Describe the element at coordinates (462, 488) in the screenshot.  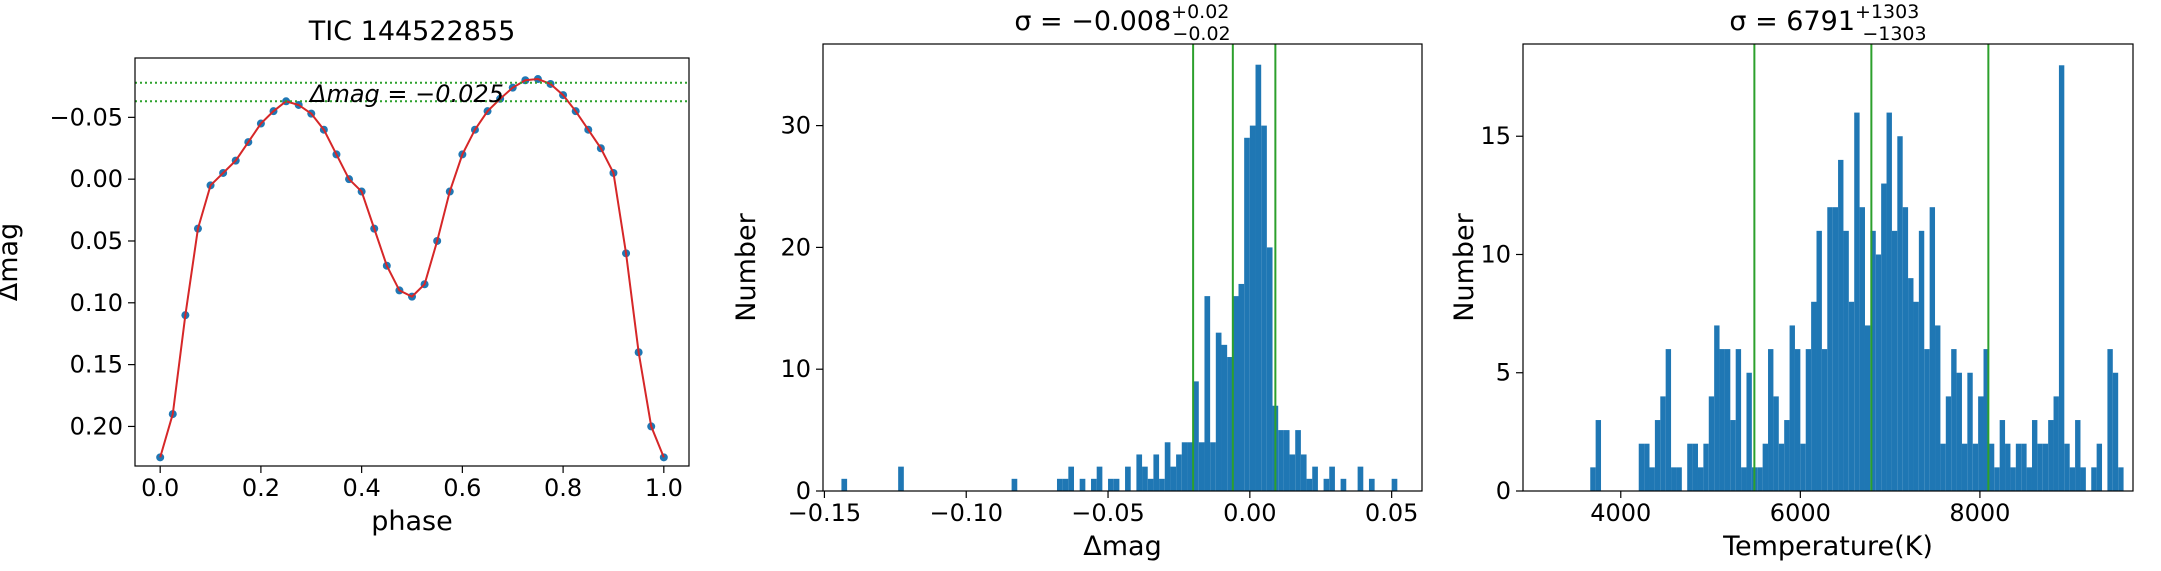
I see `x-tick-label: 0.6` at that location.